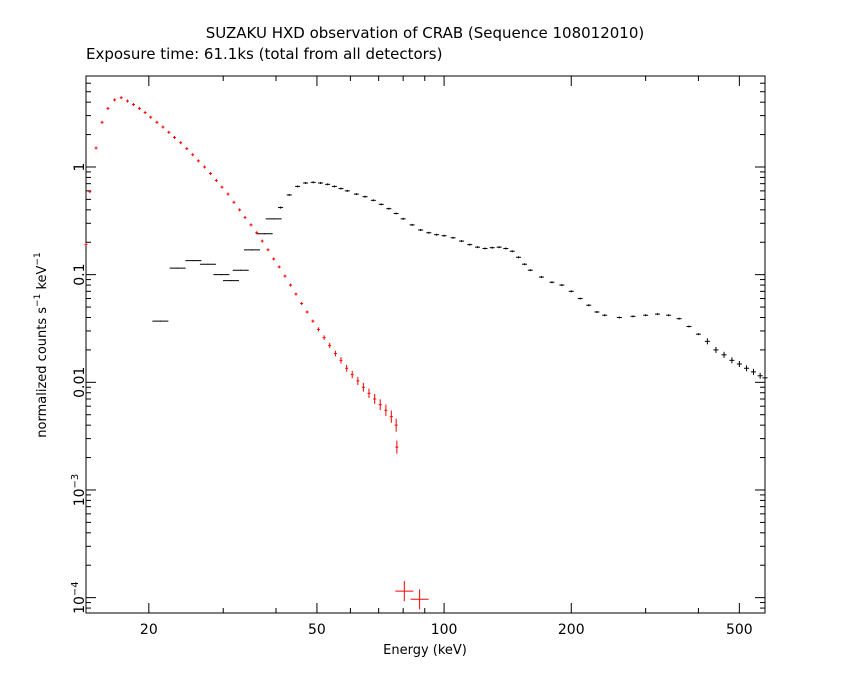  What do you see at coordinates (42, 279) in the screenshot?
I see `y-axis-label-unit: keV` at bounding box center [42, 279].